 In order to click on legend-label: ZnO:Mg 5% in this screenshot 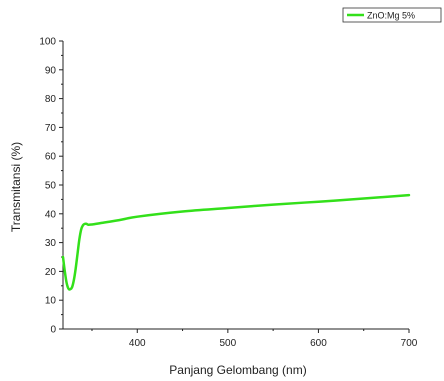, I will do `click(391, 16)`.